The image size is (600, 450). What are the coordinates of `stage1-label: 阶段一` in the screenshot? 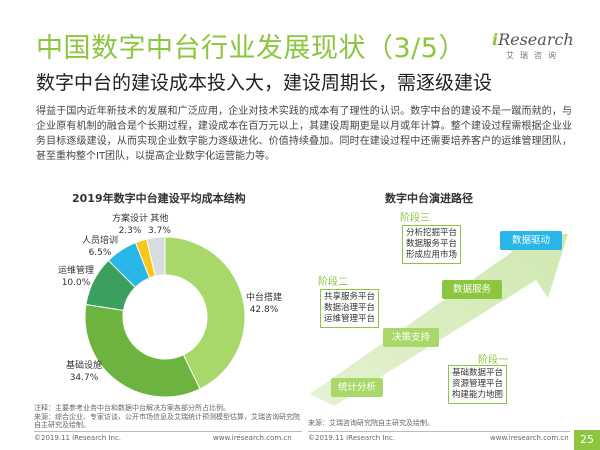 It's located at (493, 360).